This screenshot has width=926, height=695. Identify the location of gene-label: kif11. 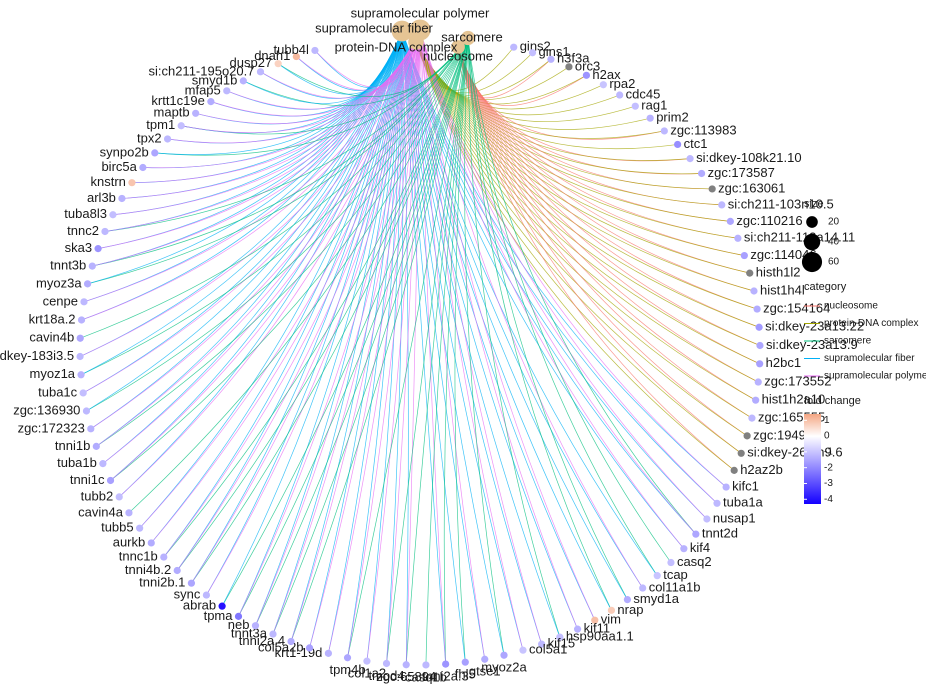
(597, 628).